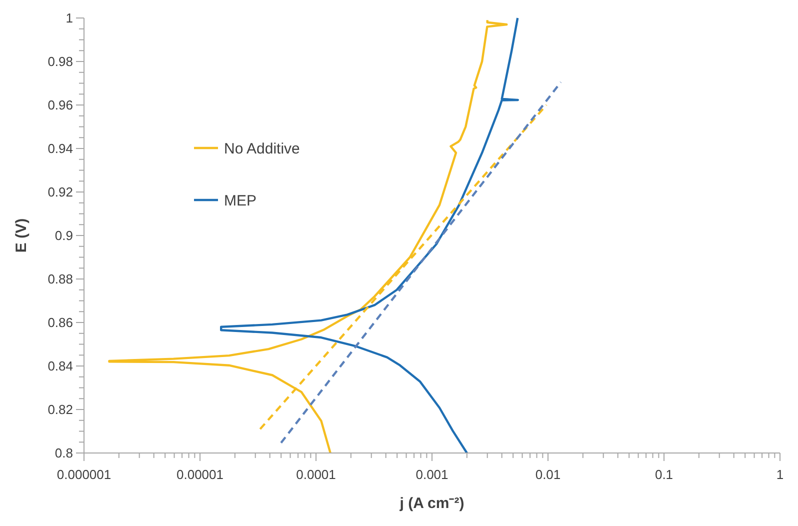 This screenshot has height=526, width=798. Describe the element at coordinates (240, 201) in the screenshot. I see `legend-label: MEP` at that location.